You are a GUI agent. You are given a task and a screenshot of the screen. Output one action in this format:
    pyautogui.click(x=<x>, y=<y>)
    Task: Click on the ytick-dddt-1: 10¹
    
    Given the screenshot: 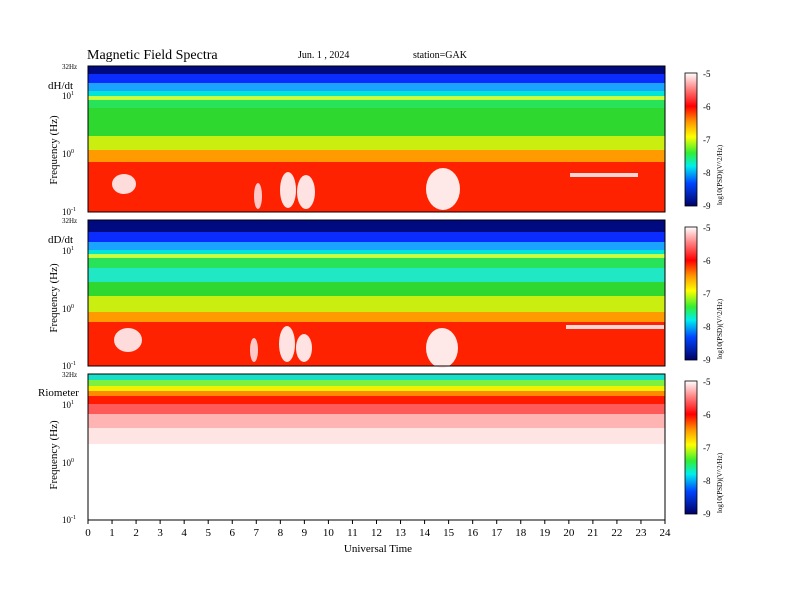 What is the action you would take?
    pyautogui.click(x=68, y=251)
    